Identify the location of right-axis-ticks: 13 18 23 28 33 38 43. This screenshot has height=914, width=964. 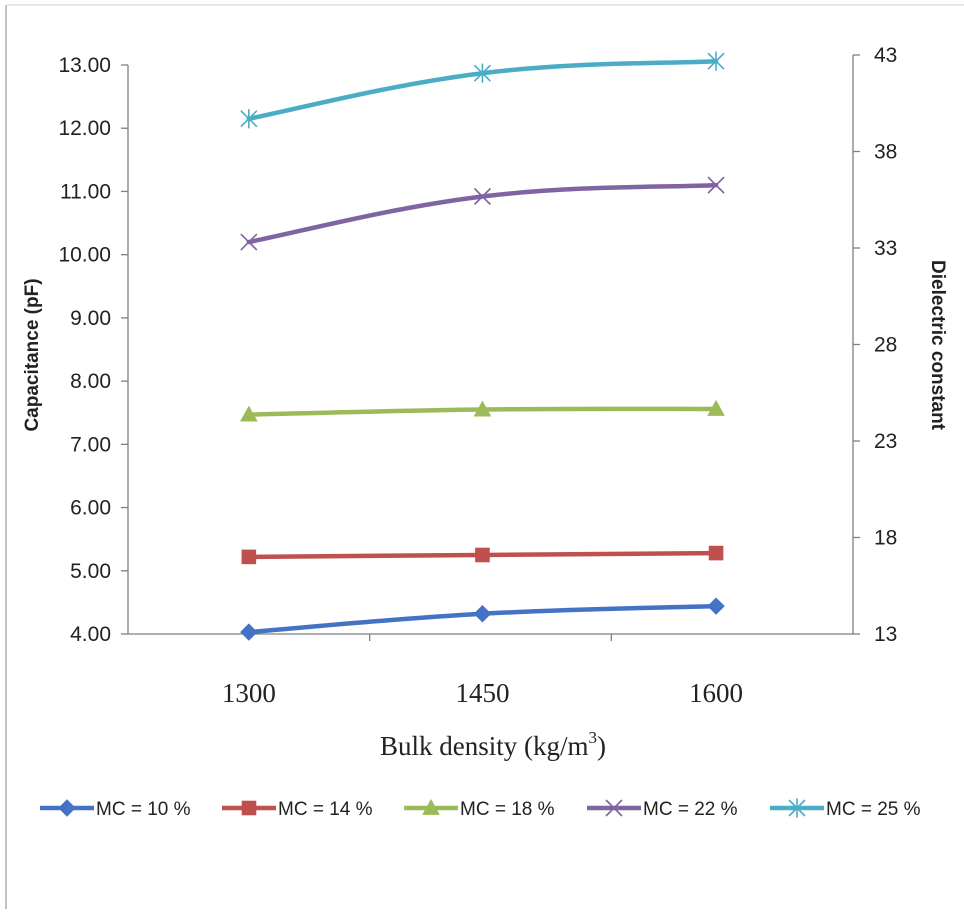
(875, 345).